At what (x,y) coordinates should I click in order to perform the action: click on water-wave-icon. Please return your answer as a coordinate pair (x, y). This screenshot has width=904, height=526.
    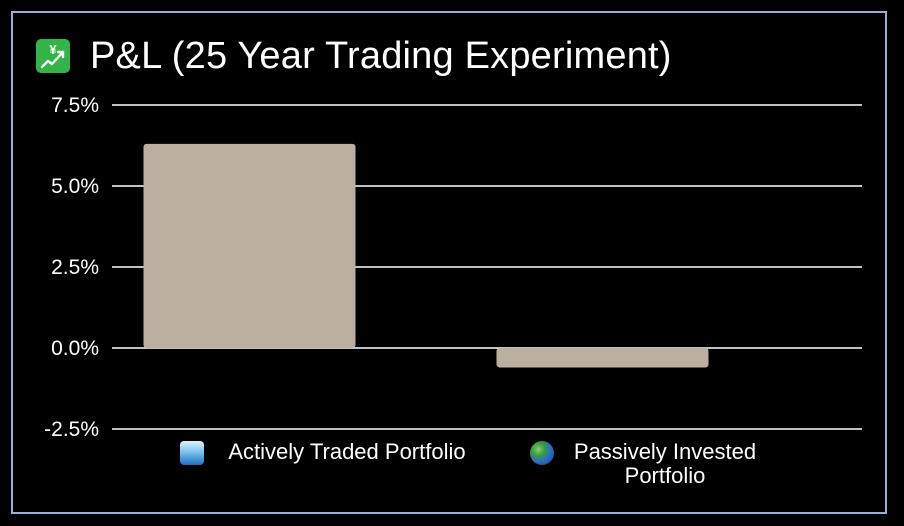
    Looking at the image, I should click on (192, 453).